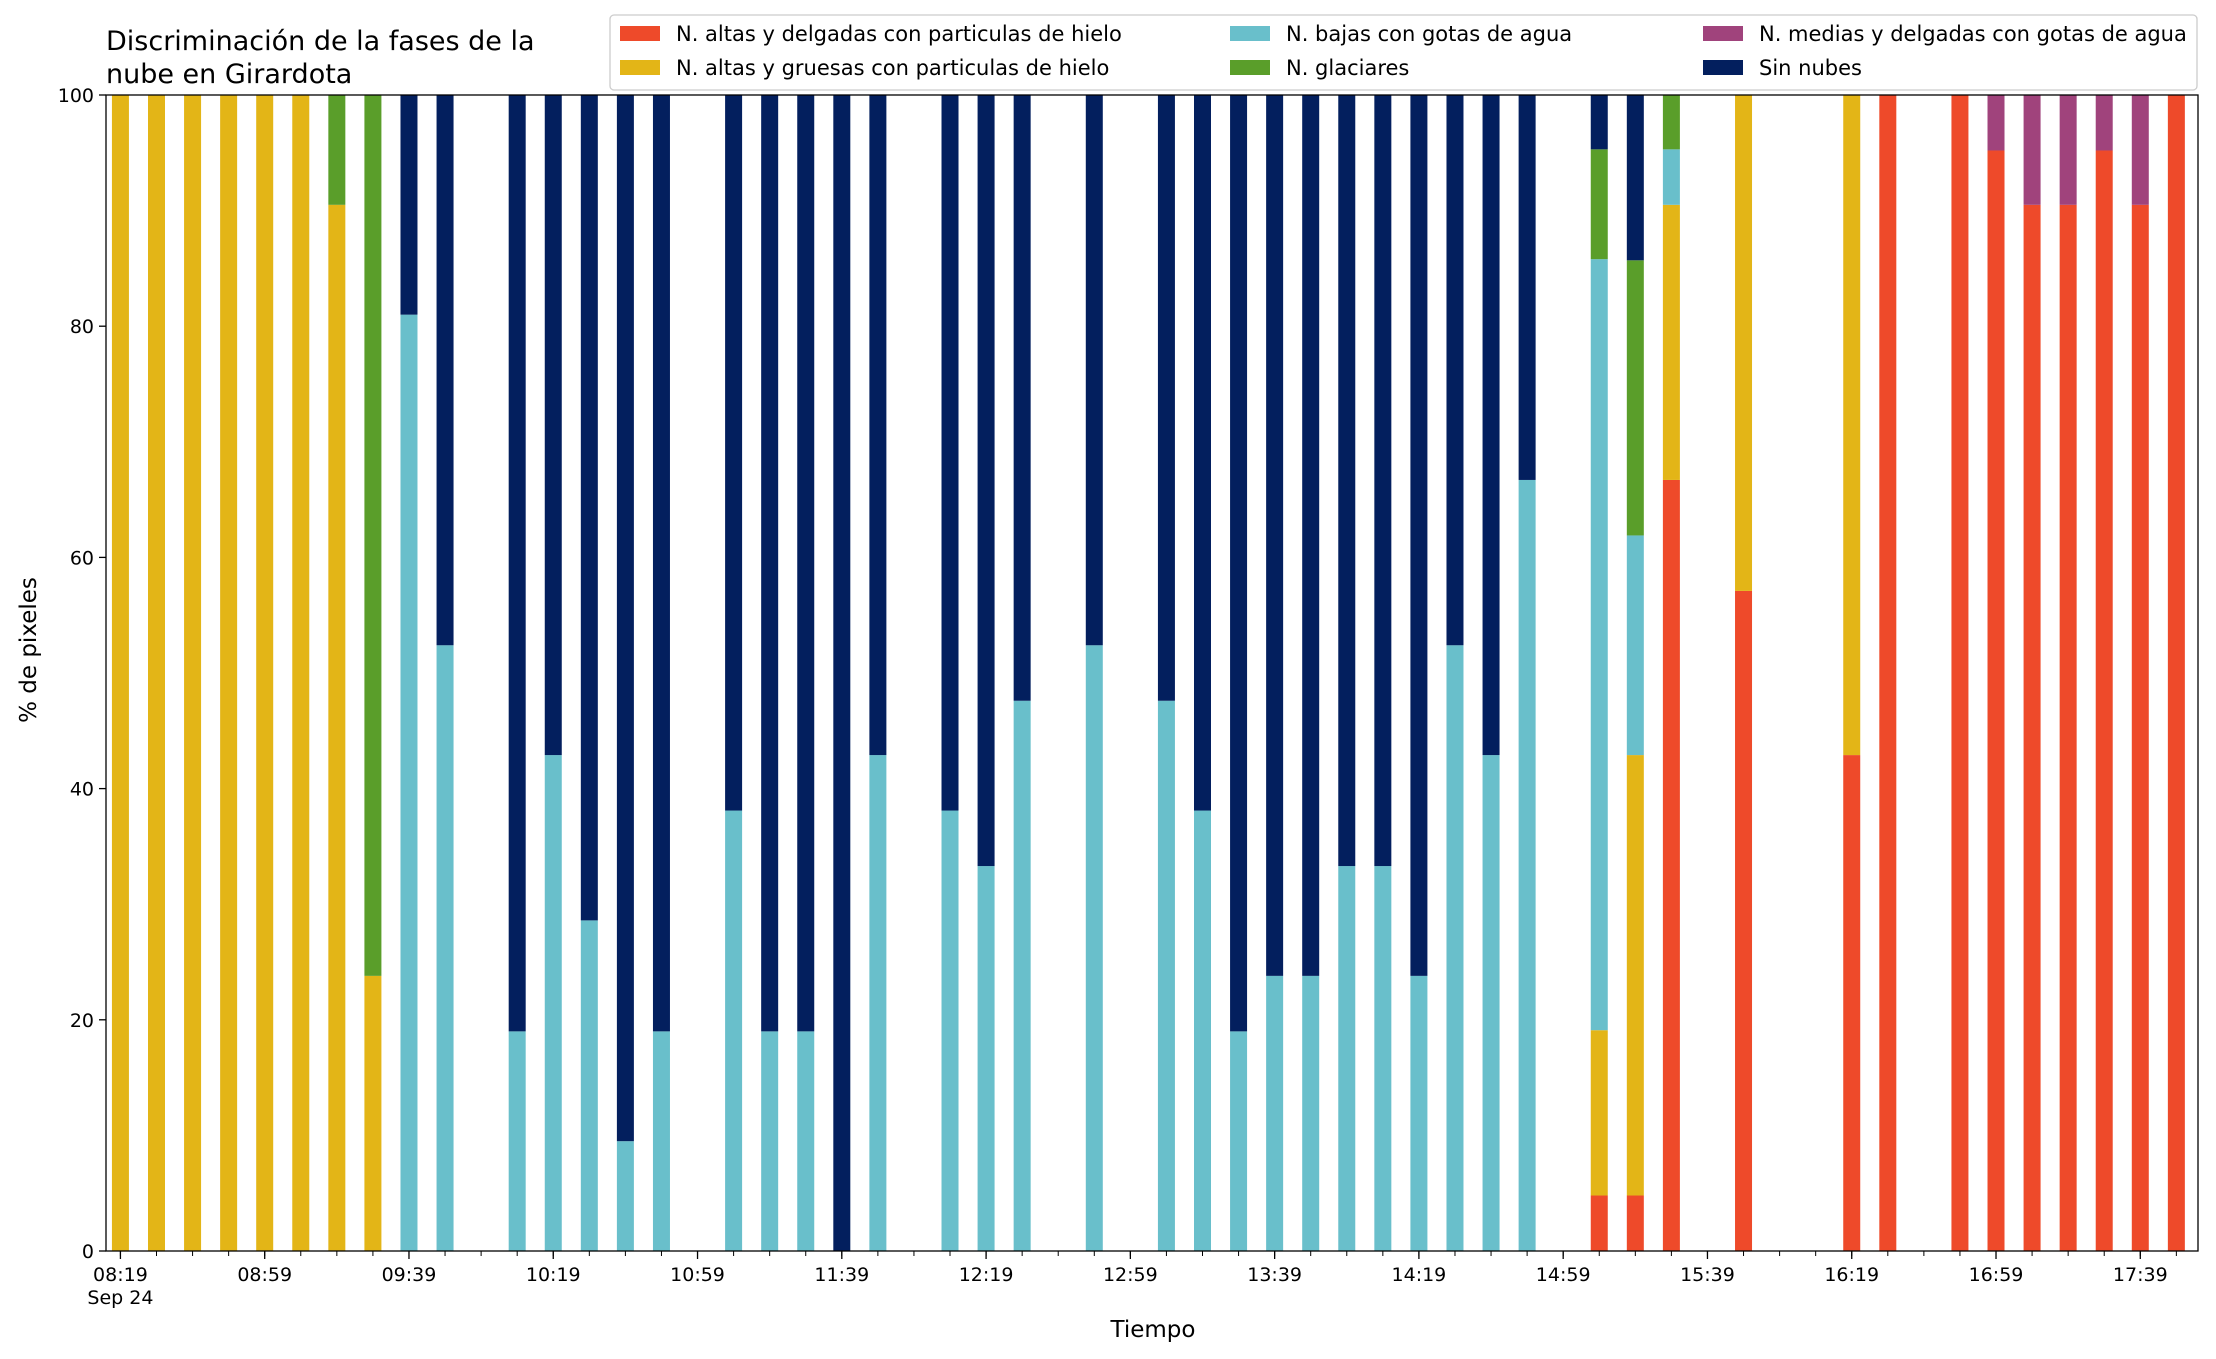 This screenshot has width=2216, height=1359. I want to click on y-tick-label: 40, so click(82, 790).